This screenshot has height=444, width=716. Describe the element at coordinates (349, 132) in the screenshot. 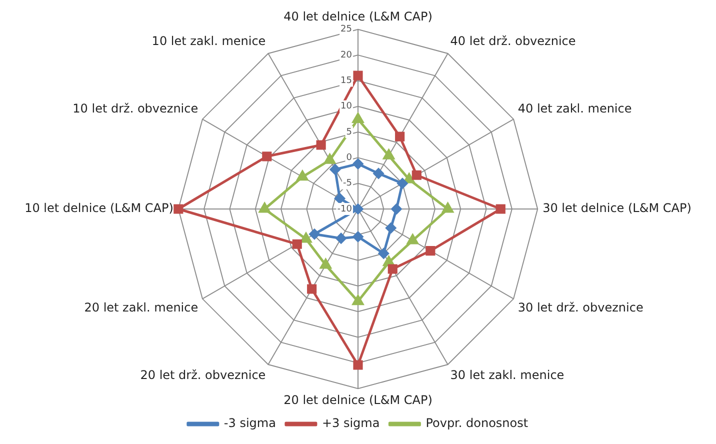

I see `y-tick-label: 5` at that location.